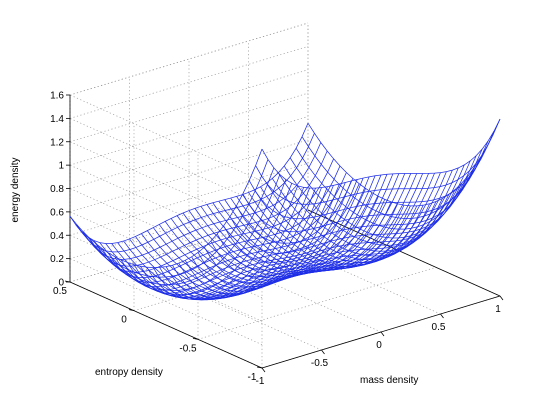 The image size is (545, 403). I want to click on y-axis-line, so click(166, 325).